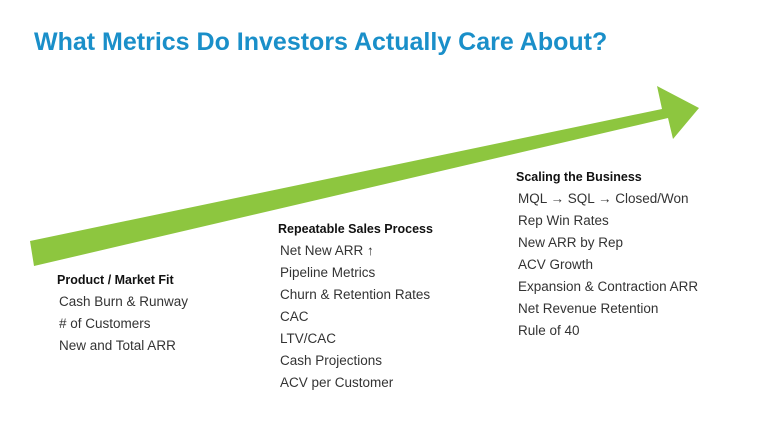  I want to click on metric-item: Rep Win Rates, so click(563, 220).